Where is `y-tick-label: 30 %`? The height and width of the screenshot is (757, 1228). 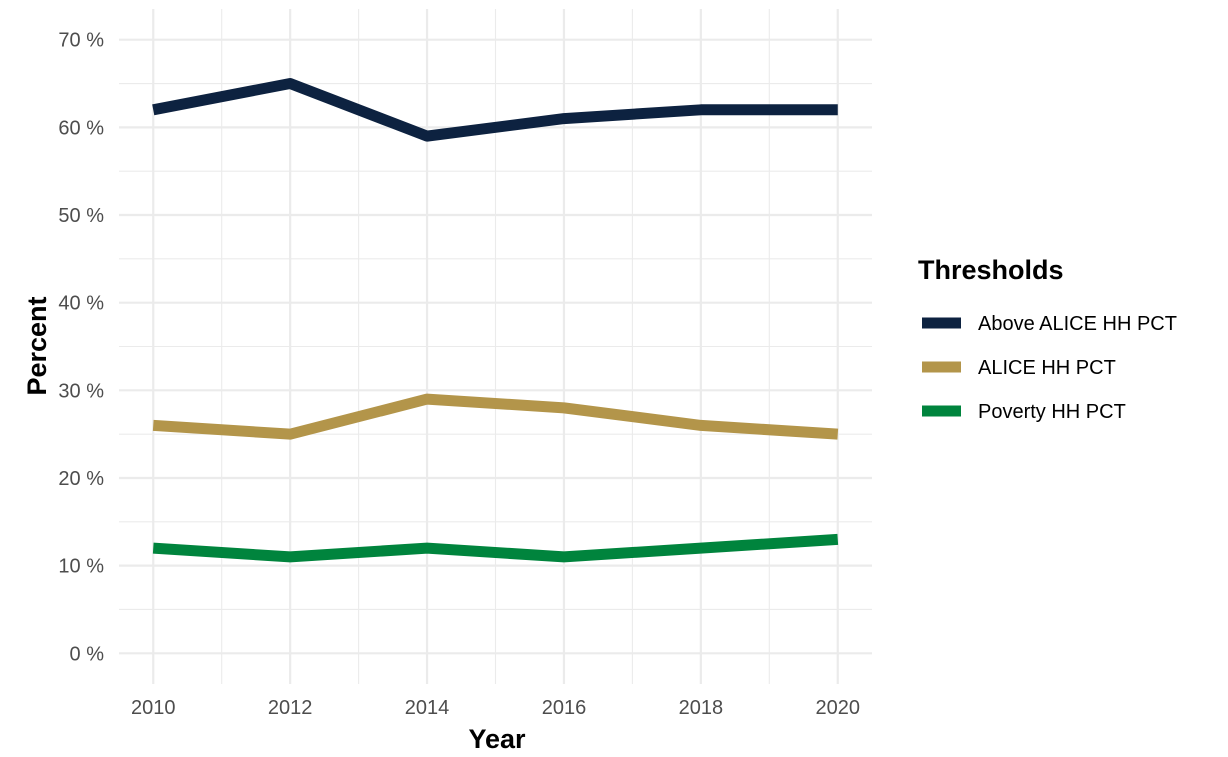
y-tick-label: 30 % is located at coordinates (81, 391).